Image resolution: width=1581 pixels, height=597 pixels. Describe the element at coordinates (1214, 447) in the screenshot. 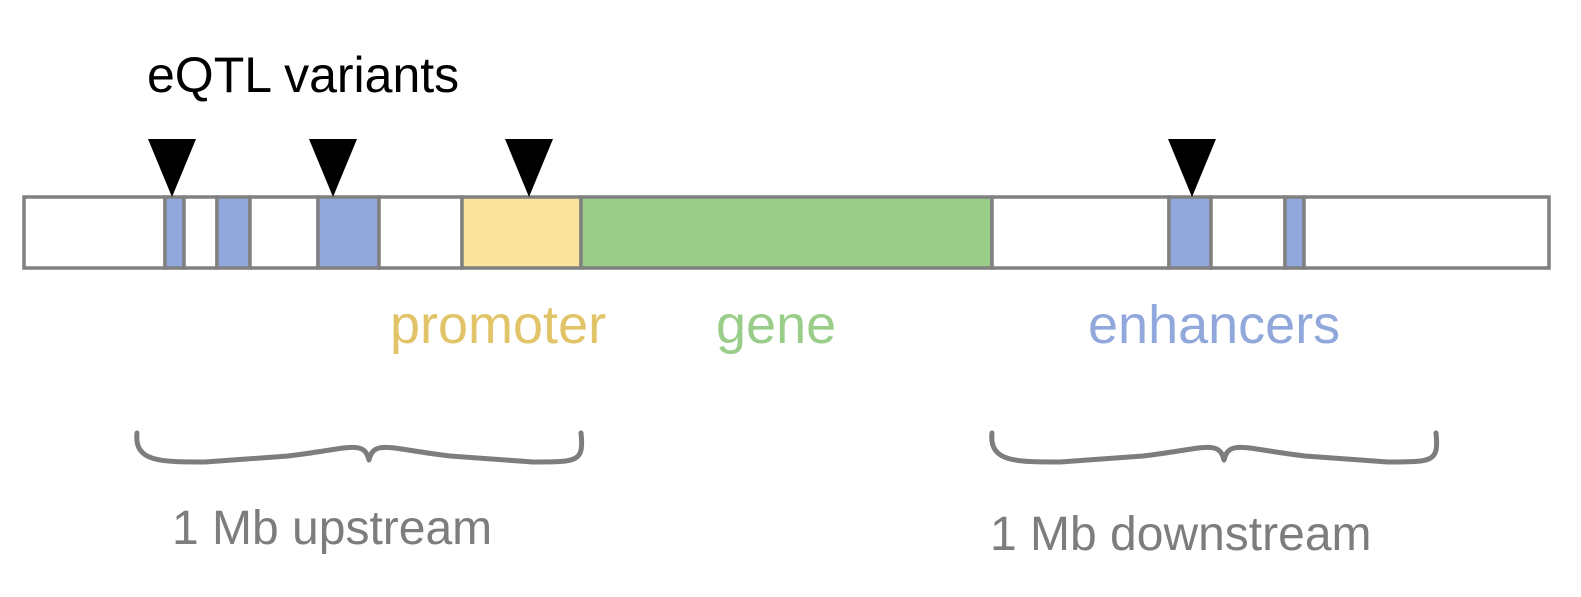

I see `downstream-brace` at that location.